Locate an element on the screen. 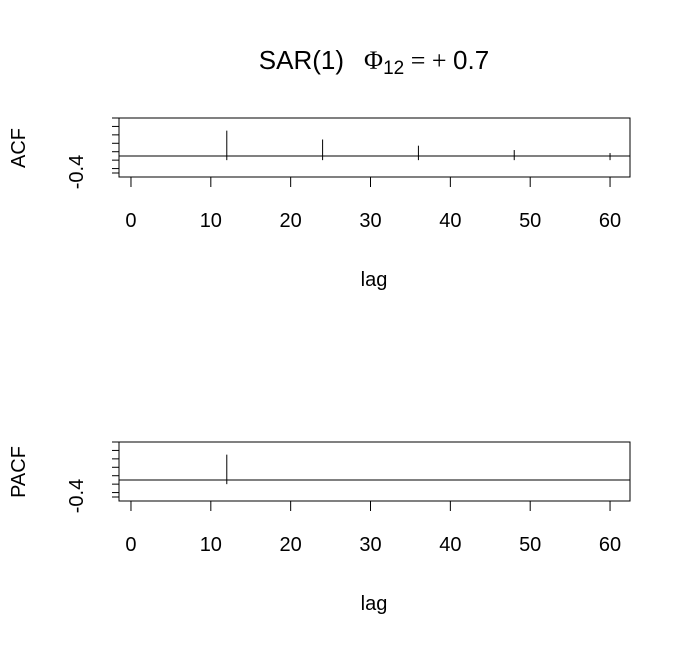  pacf-x-ticks: 0 10 20 30 40 50 60 is located at coordinates (373, 528).